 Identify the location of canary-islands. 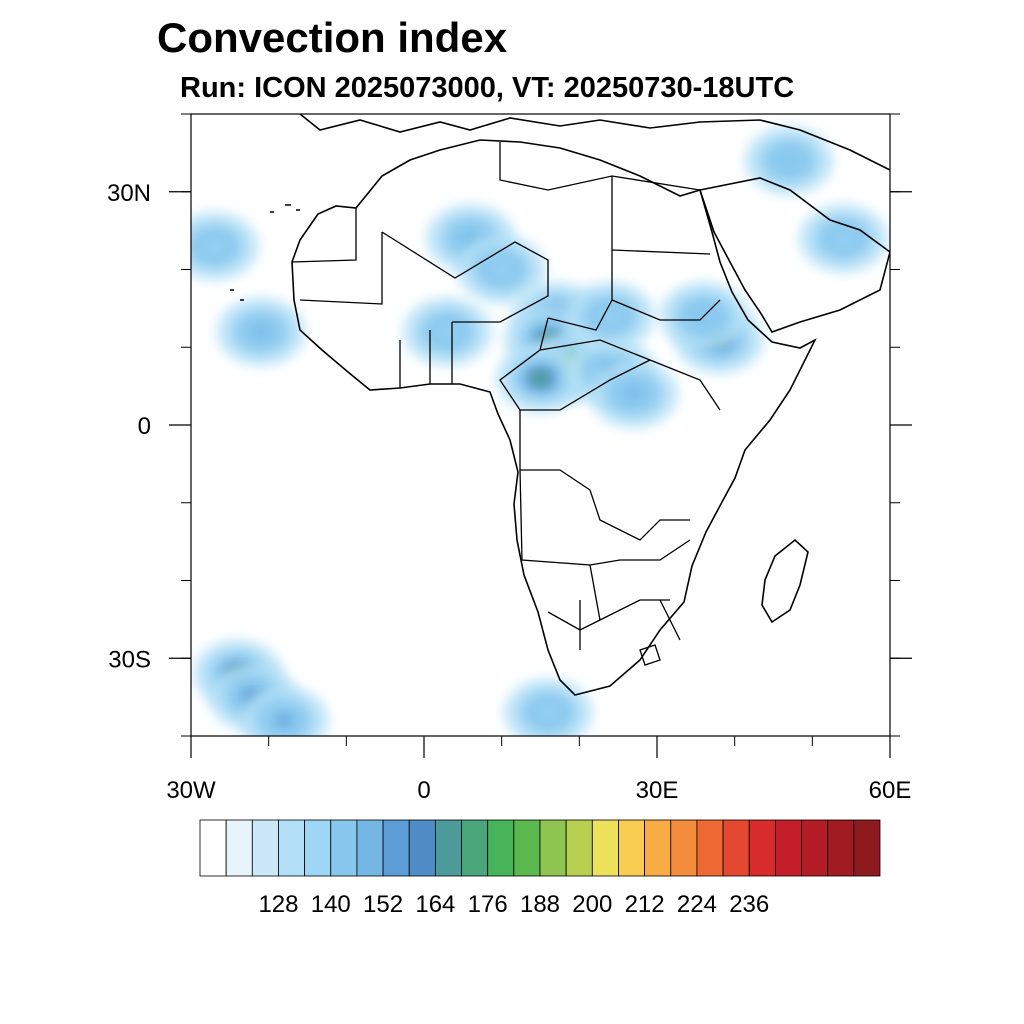
(285, 208).